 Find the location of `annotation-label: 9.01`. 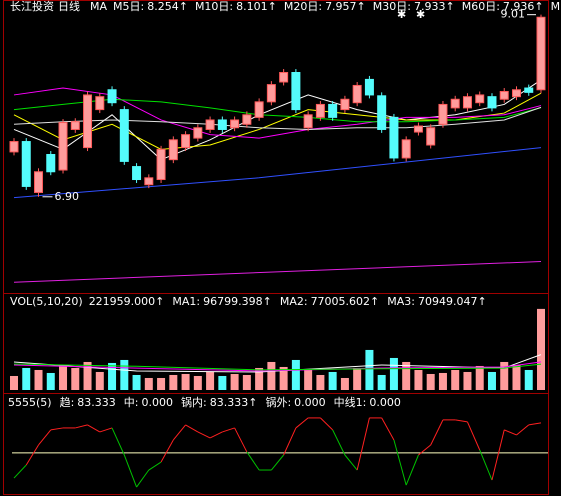

annotation-label: 9.01 is located at coordinates (513, 14).